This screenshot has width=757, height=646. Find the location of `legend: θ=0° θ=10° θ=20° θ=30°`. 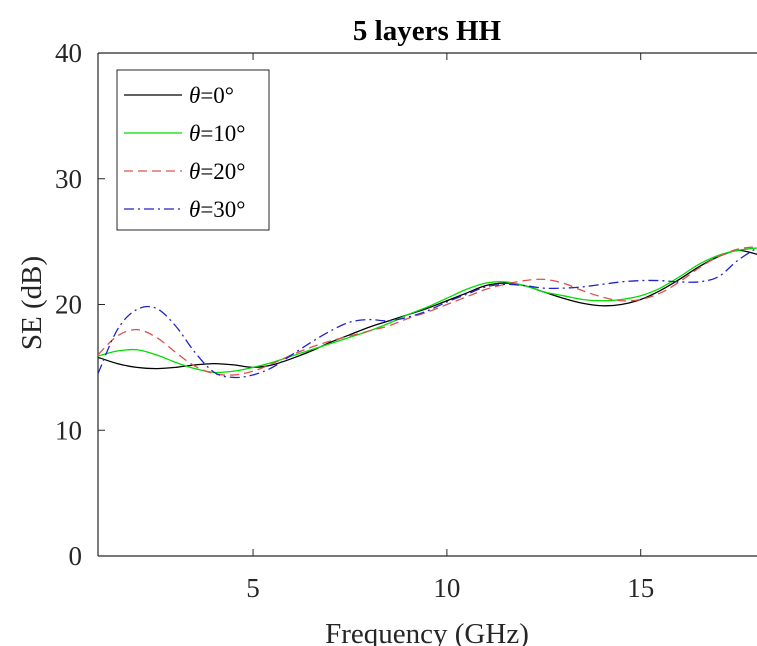

legend: θ=0° θ=10° θ=20° θ=30° is located at coordinates (193, 150).